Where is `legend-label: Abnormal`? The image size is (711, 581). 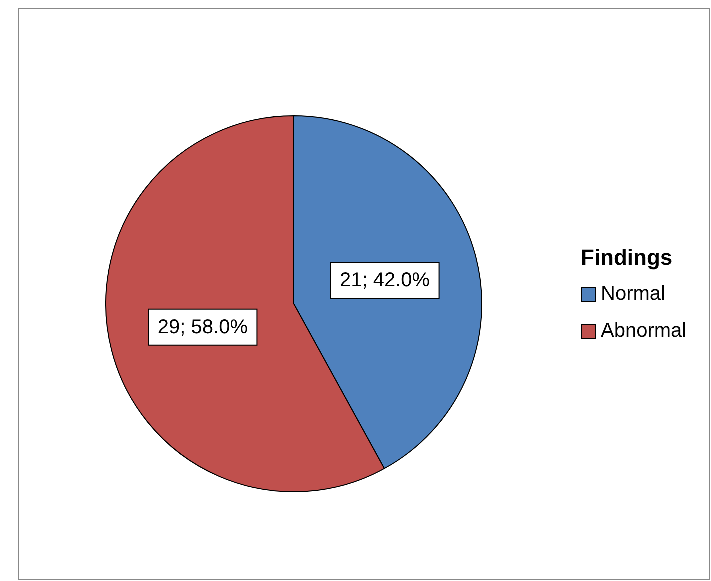 legend-label: Abnormal is located at coordinates (644, 331).